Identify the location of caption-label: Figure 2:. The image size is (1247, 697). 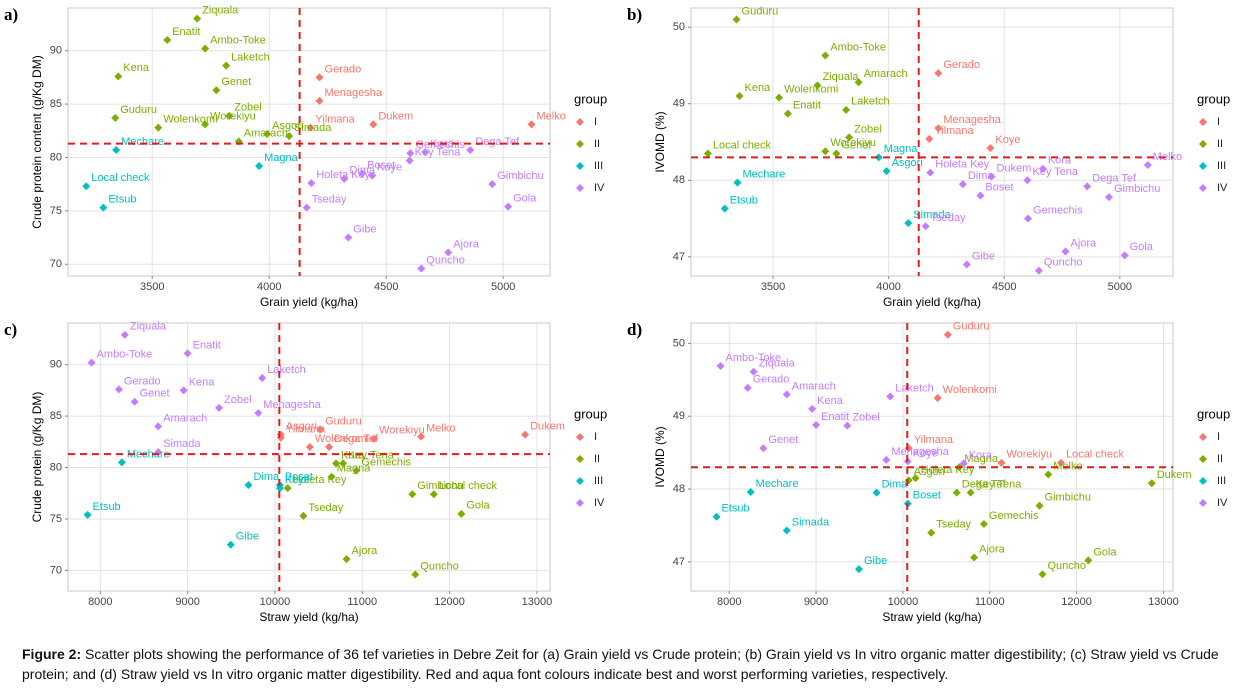
(52, 654).